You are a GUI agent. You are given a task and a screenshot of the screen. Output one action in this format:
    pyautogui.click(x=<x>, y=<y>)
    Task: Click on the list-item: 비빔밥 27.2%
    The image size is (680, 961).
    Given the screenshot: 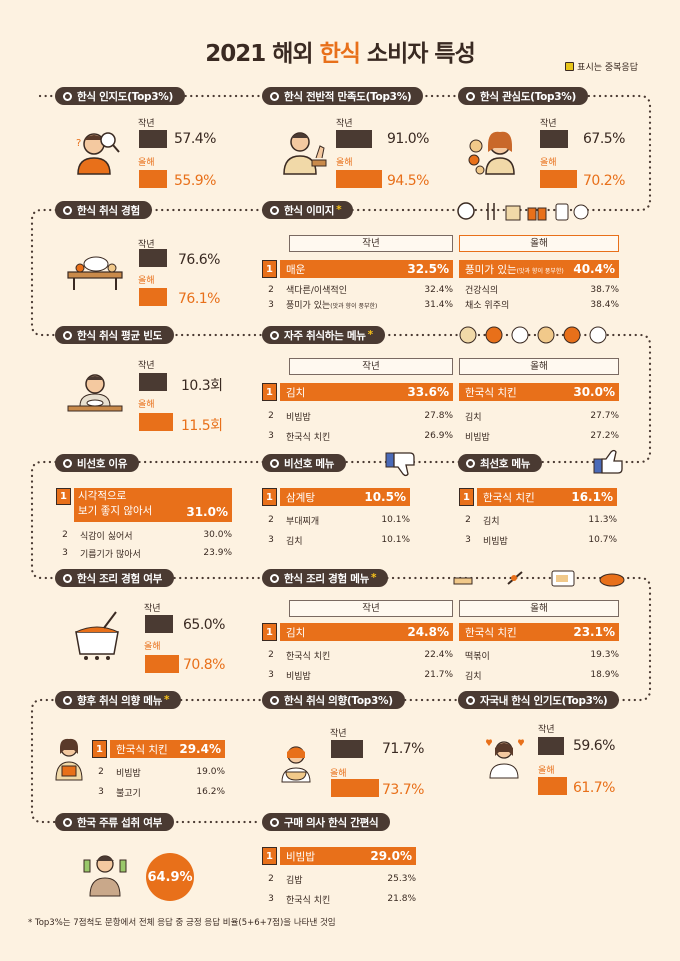 What is the action you would take?
    pyautogui.click(x=542, y=437)
    